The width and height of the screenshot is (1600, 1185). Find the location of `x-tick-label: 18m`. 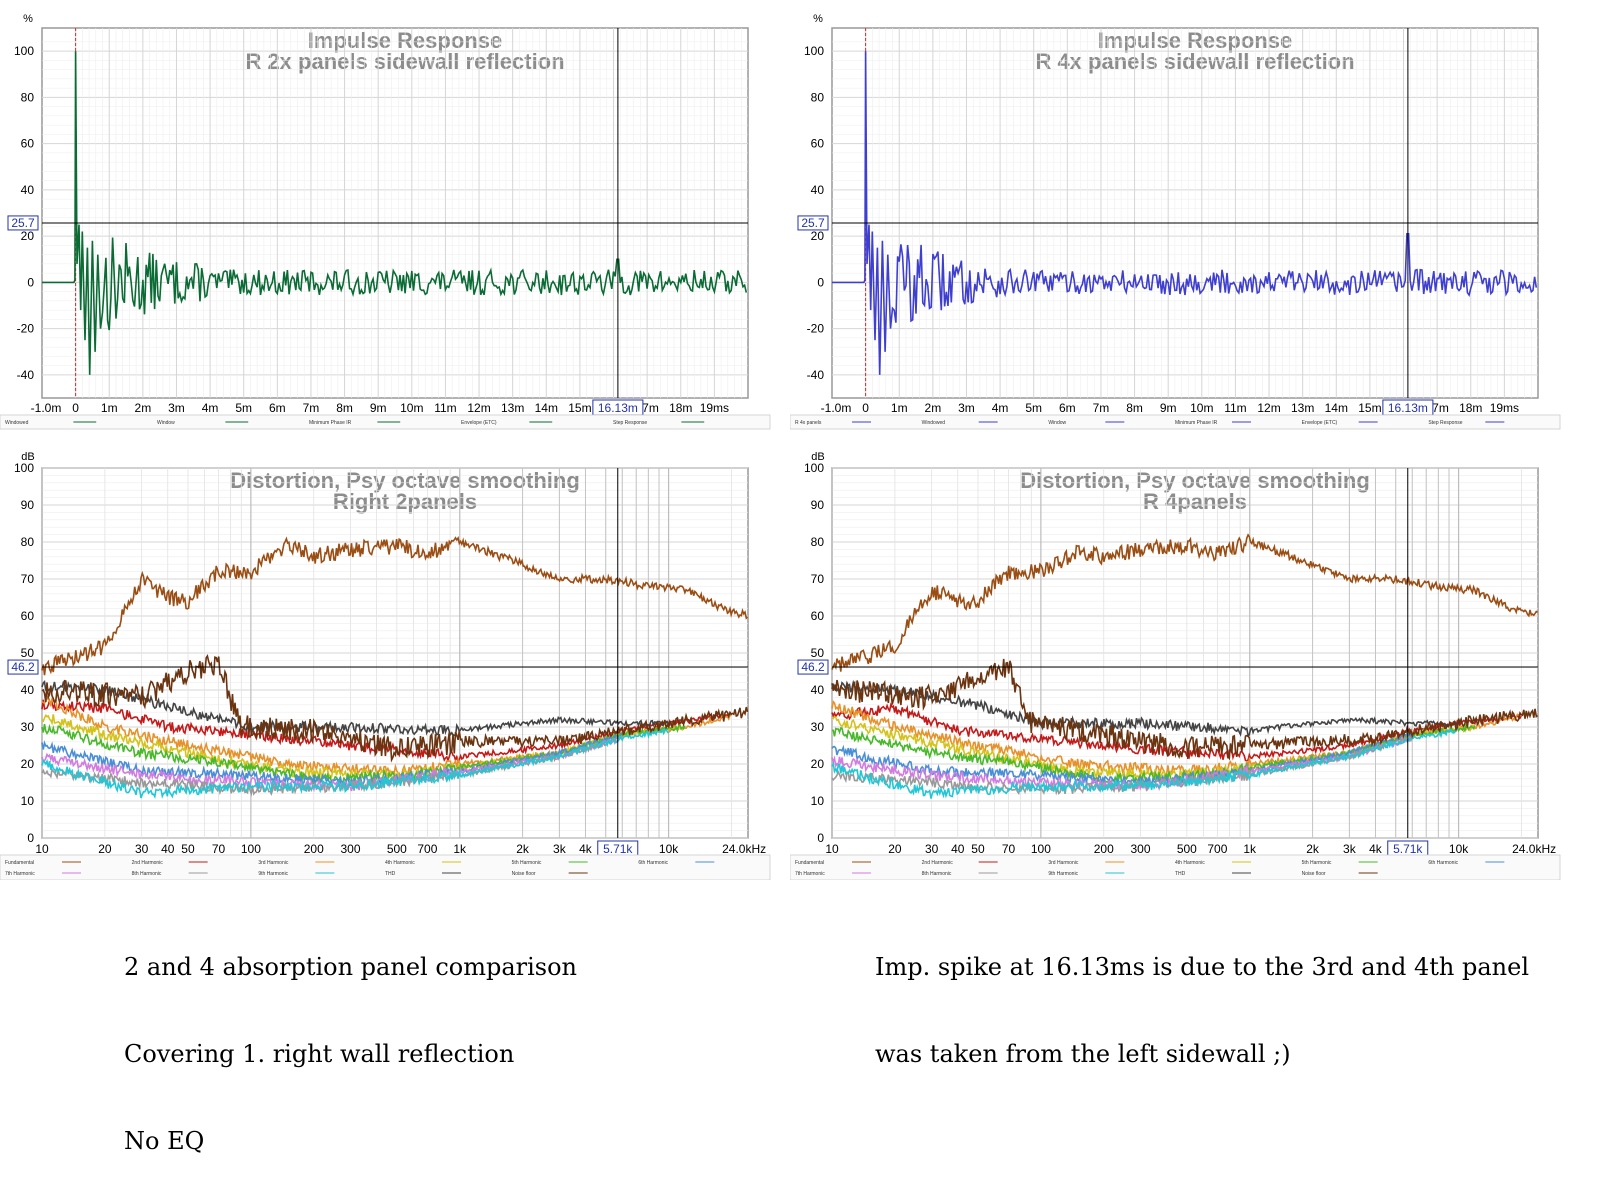

x-tick-label: 18m is located at coordinates (680, 408).